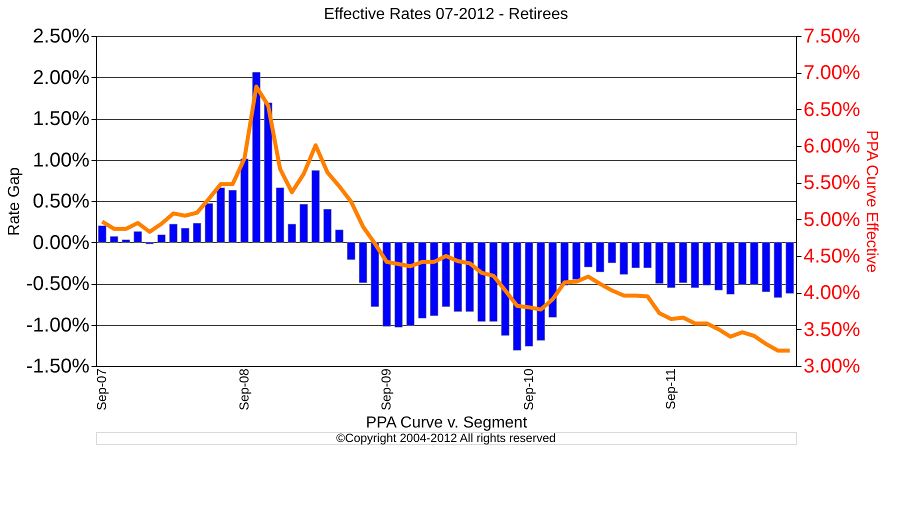  I want to click on y2-tick-label: 3.00%, so click(832, 367).